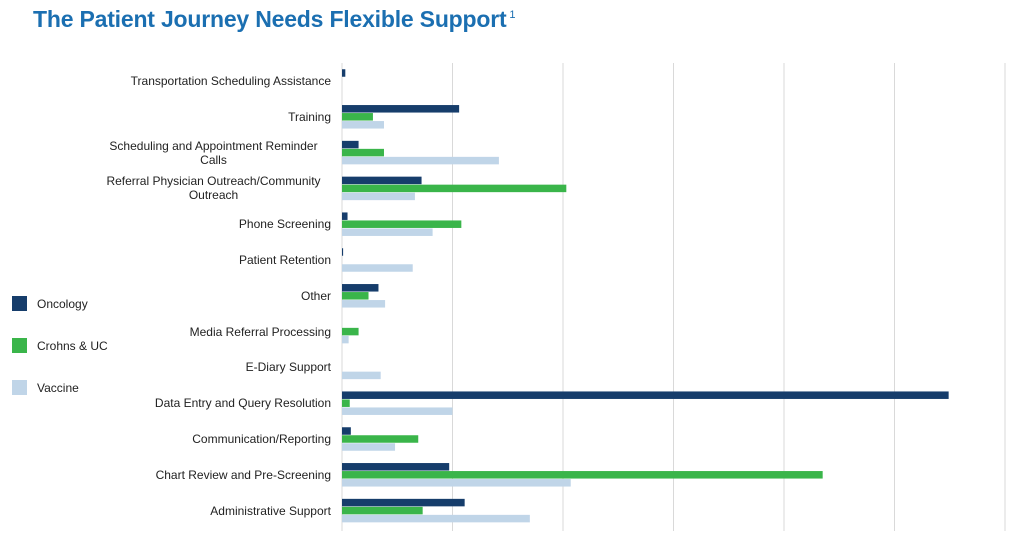  I want to click on y-tick-label: Other, so click(315, 295).